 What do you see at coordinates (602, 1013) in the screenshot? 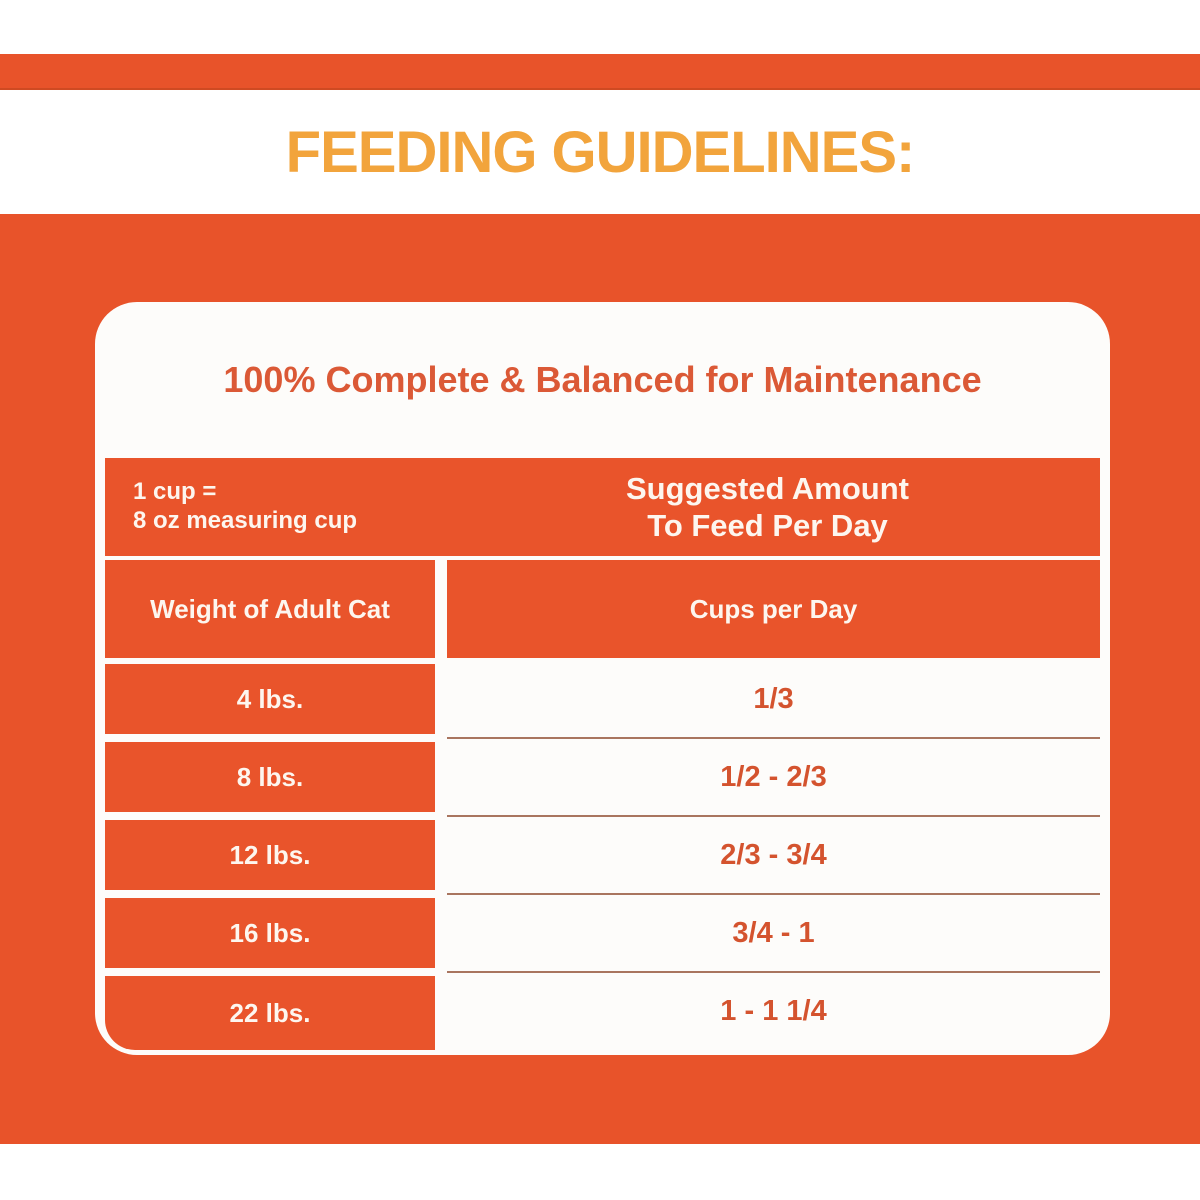
I see `table-row: 22 lbs. 1 - 1 1/4` at bounding box center [602, 1013].